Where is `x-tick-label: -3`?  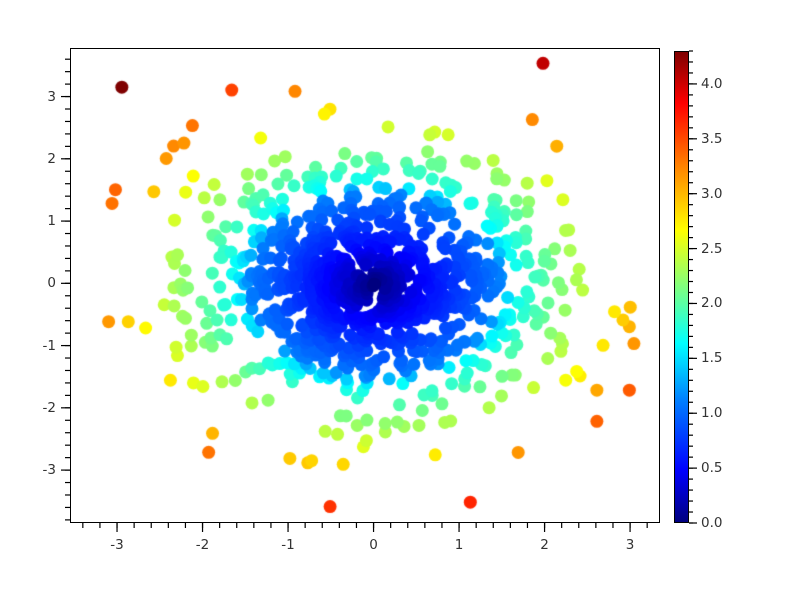 x-tick-label: -3 is located at coordinates (117, 545).